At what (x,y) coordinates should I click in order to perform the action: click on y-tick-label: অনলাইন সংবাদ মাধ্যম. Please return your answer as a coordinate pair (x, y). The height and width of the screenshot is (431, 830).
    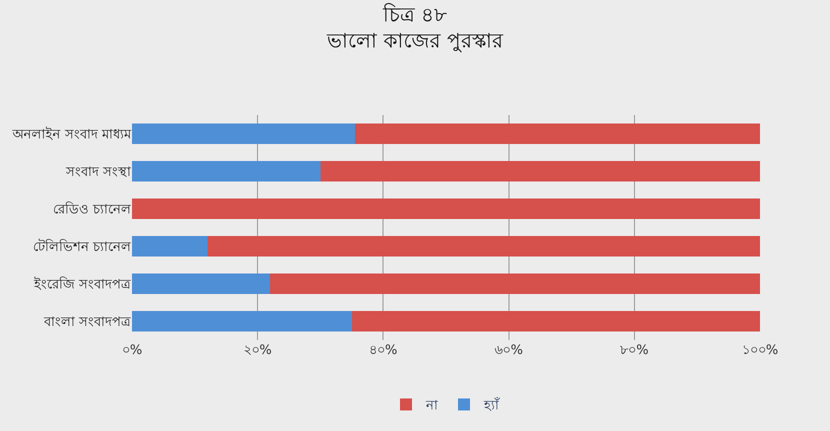
    Looking at the image, I should click on (72, 134).